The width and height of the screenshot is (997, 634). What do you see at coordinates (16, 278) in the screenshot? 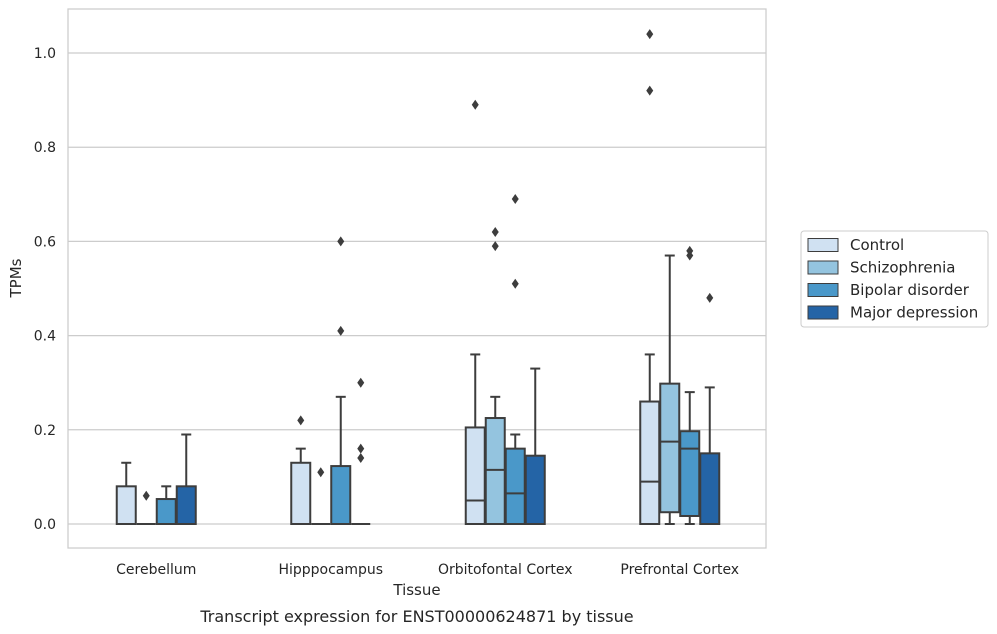
I see `y-axis-title: TPMs` at bounding box center [16, 278].